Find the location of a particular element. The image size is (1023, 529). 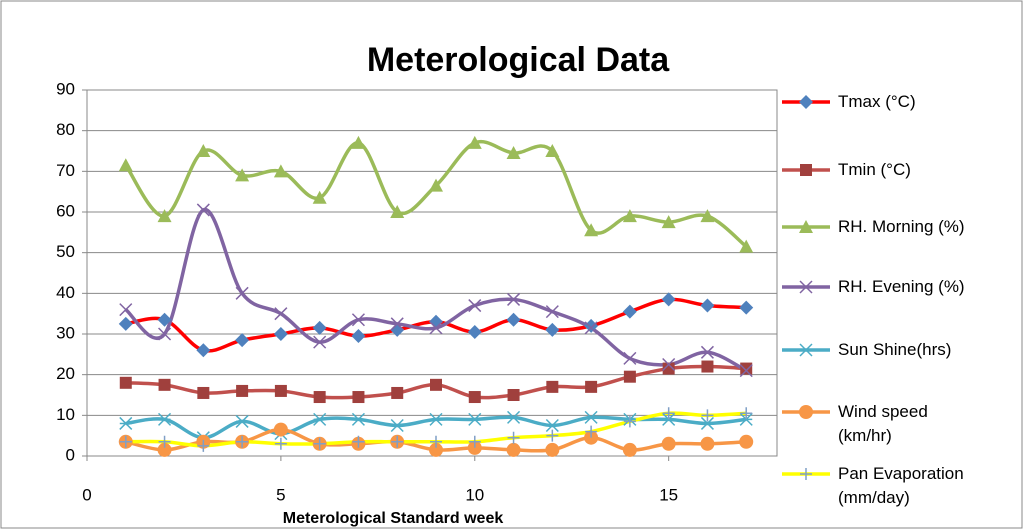

y-tick-label: 0 is located at coordinates (70, 454).